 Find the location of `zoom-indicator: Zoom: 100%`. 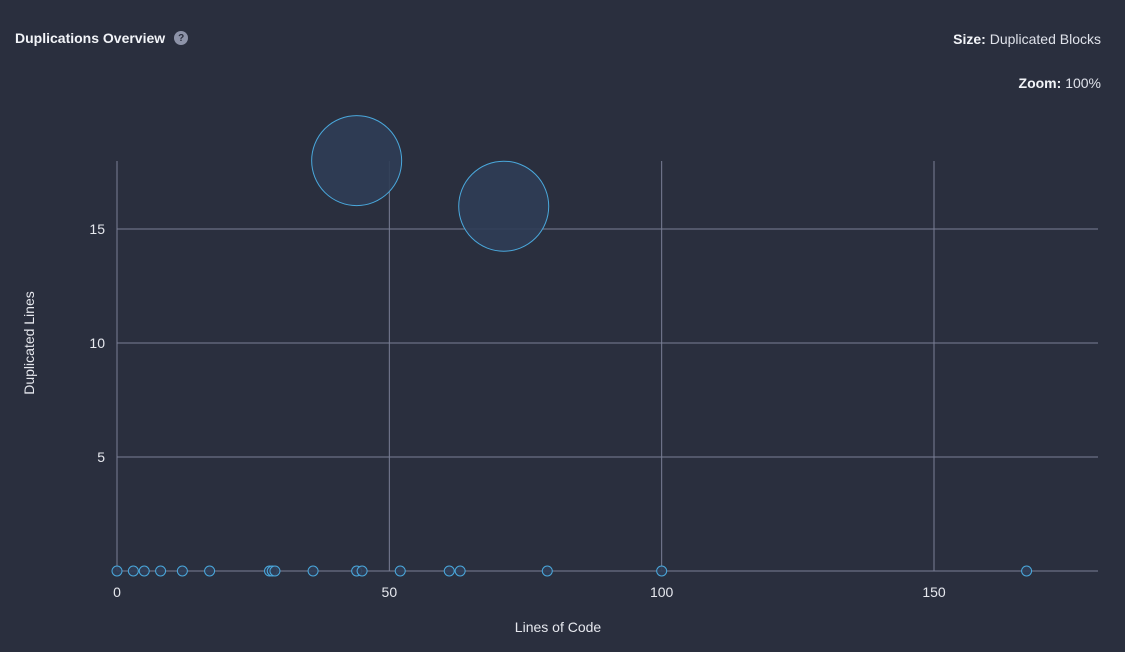

zoom-indicator: Zoom: 100% is located at coordinates (1060, 83).